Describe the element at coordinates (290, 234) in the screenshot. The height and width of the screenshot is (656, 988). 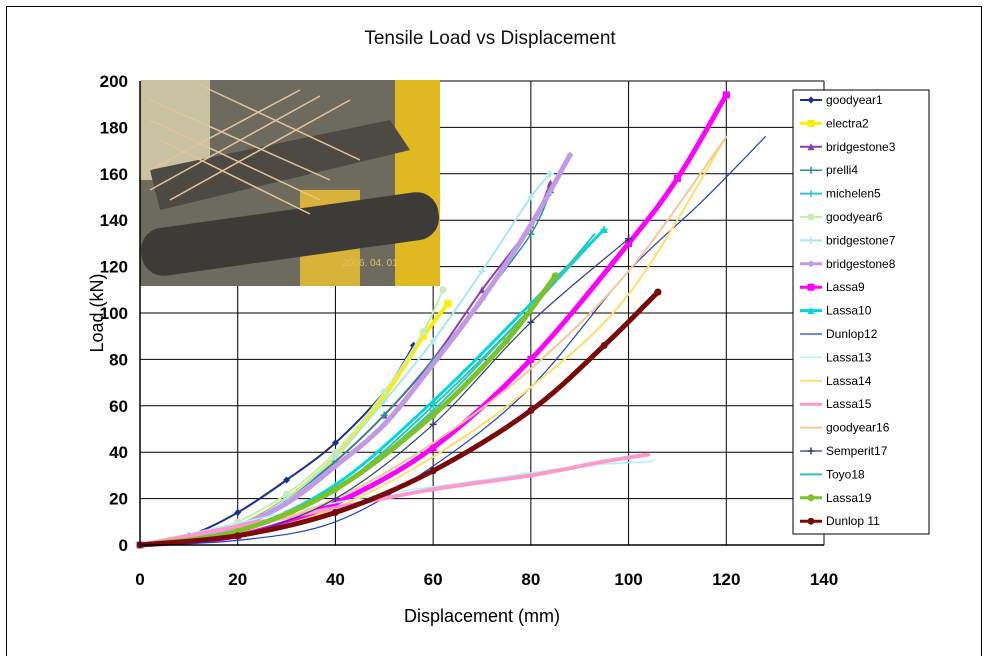
I see `photo-roller` at that location.